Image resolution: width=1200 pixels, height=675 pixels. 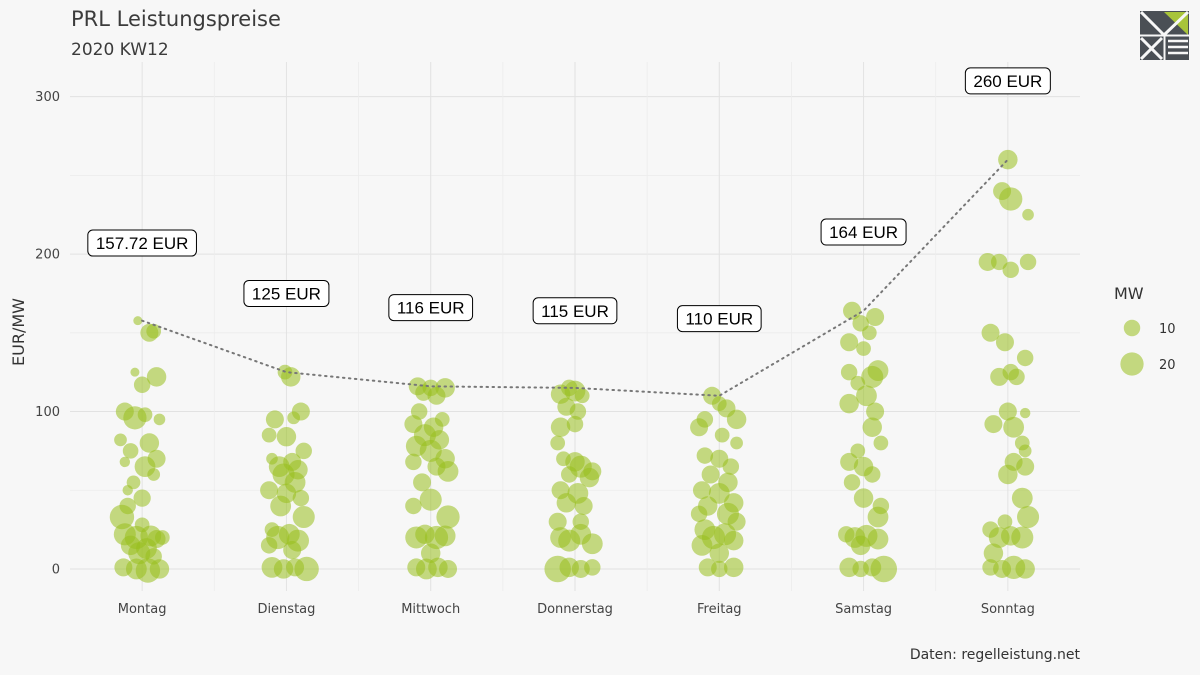 I want to click on max-price-label-text: 164 EUR, so click(x=863, y=232).